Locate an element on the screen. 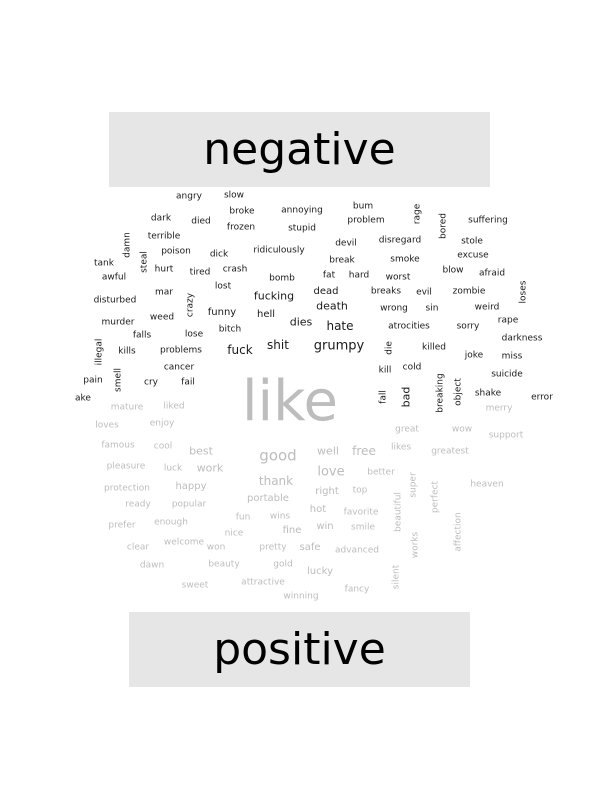  negative-word: hurt is located at coordinates (164, 269).